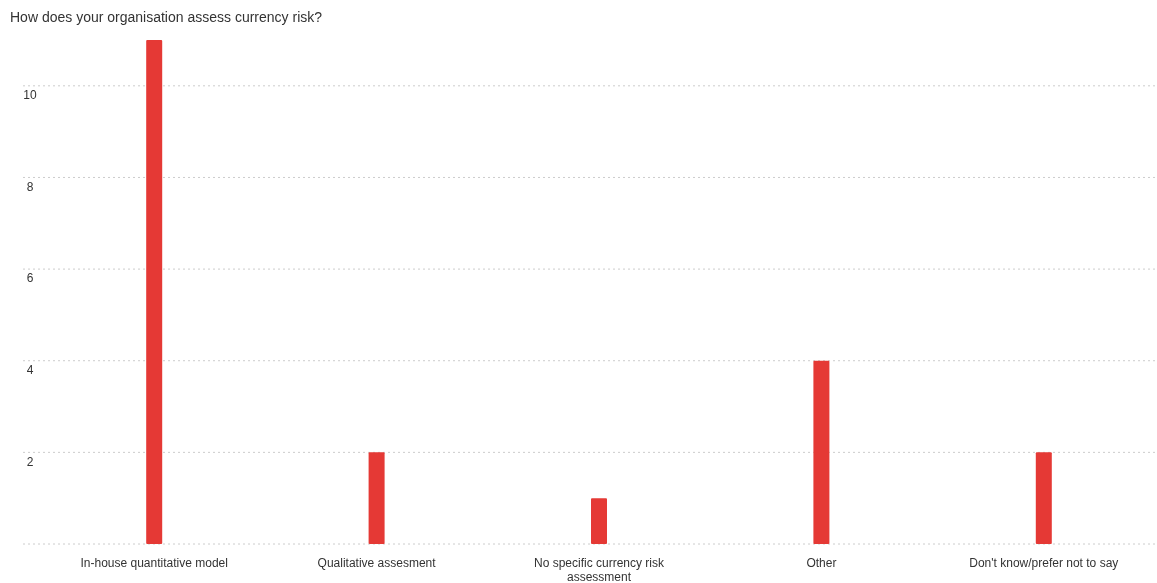 The image size is (1157, 583). I want to click on y-tick-label: 2, so click(30, 461).